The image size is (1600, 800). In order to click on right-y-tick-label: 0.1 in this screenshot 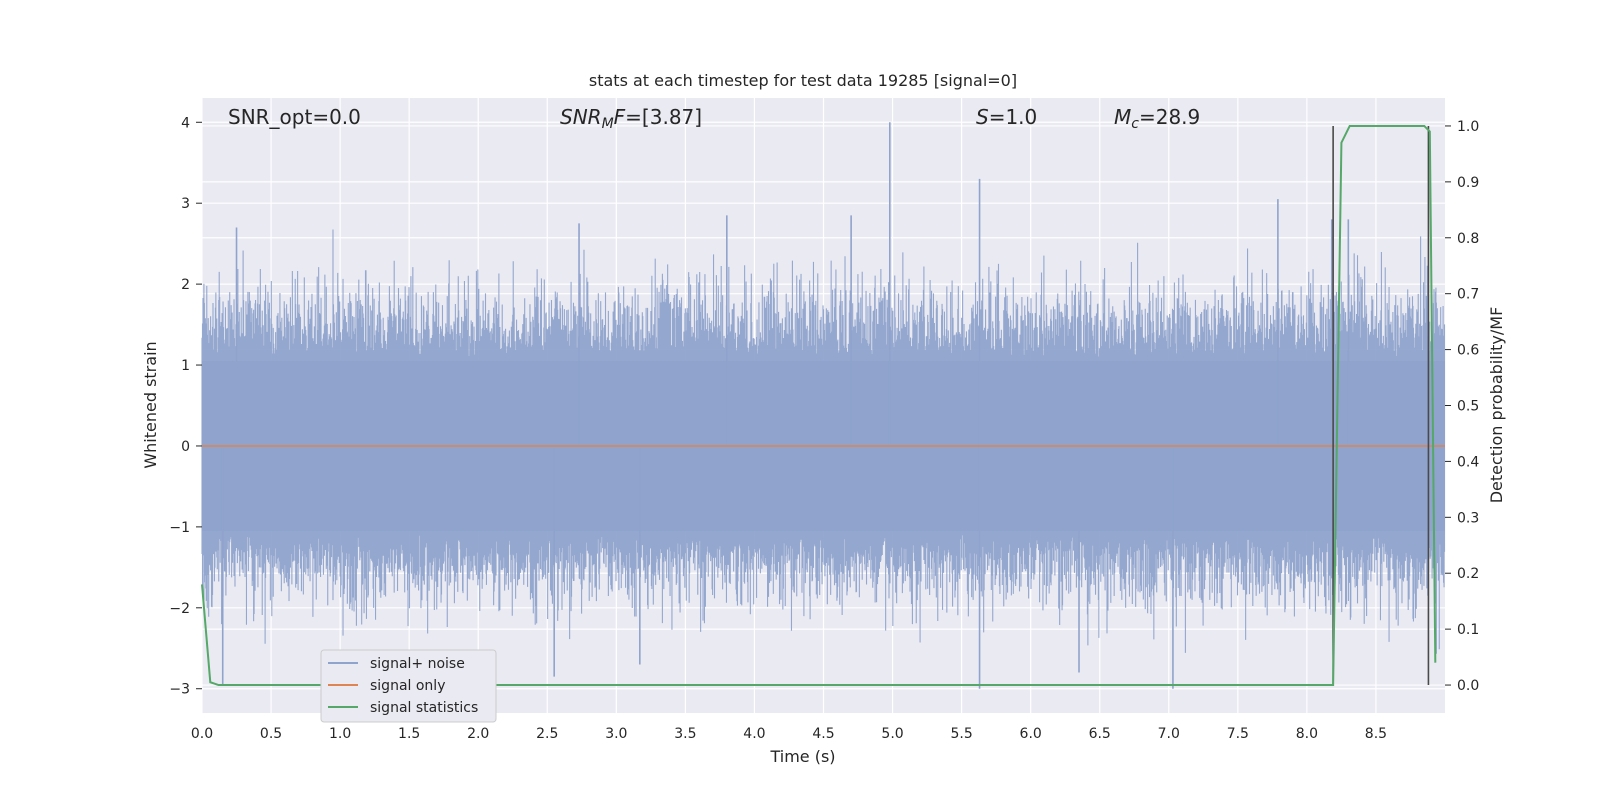, I will do `click(1468, 630)`.